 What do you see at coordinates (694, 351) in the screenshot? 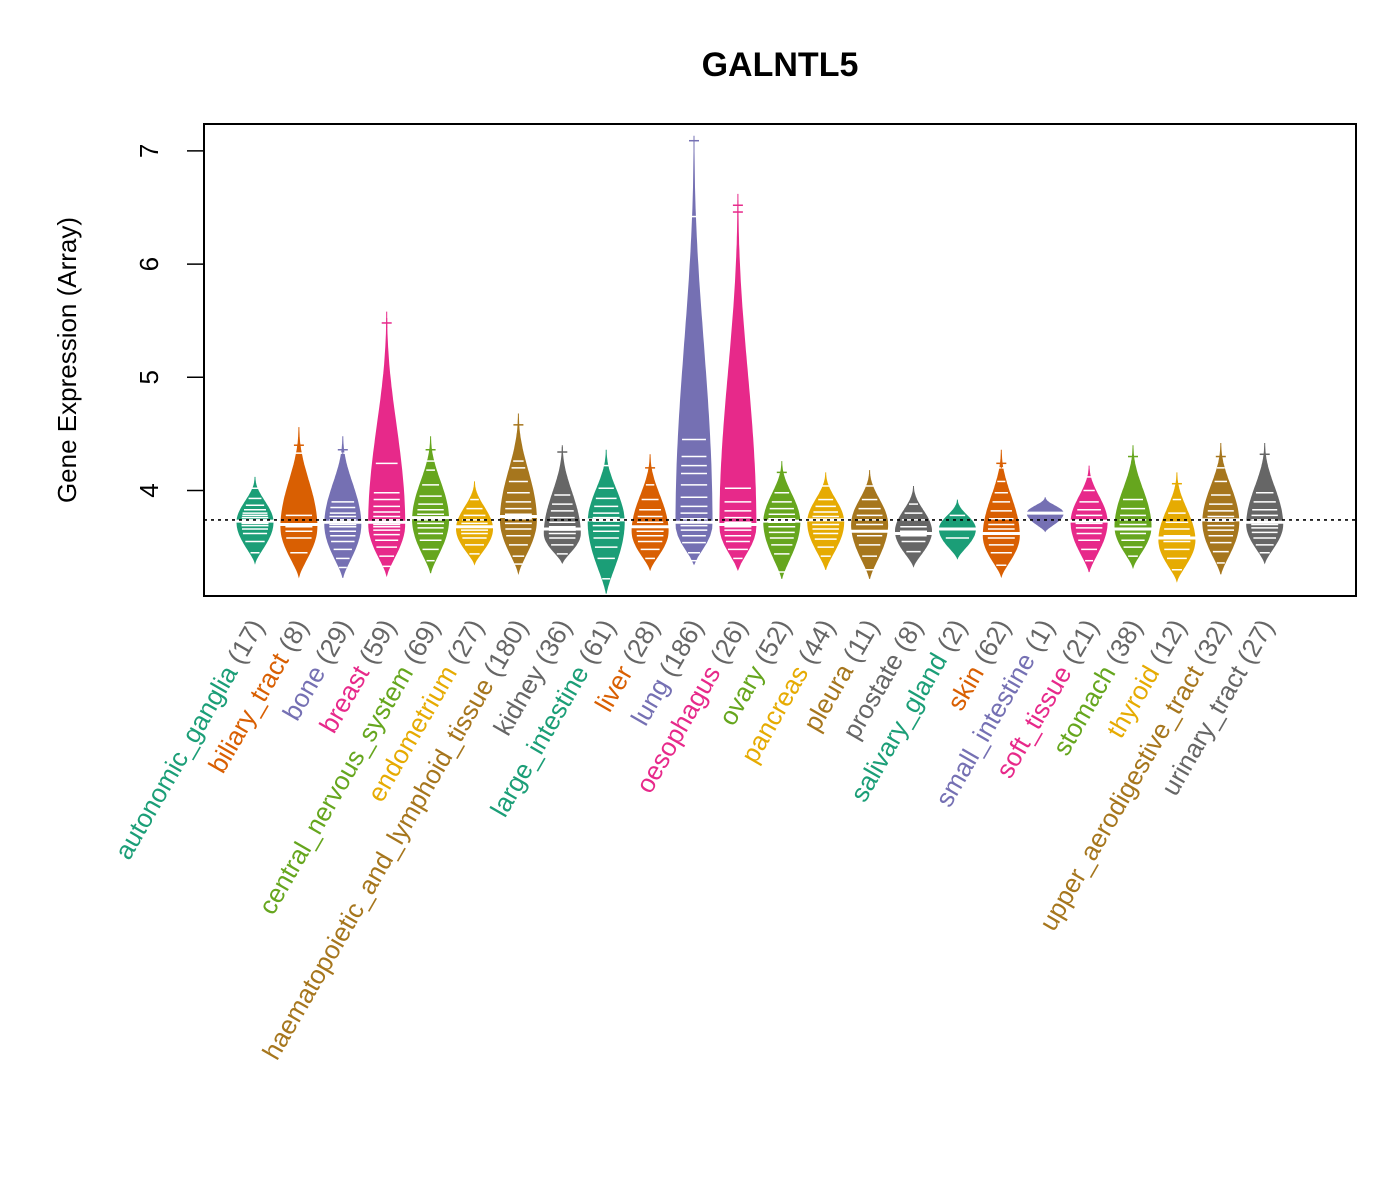
I see `bean-lung` at bounding box center [694, 351].